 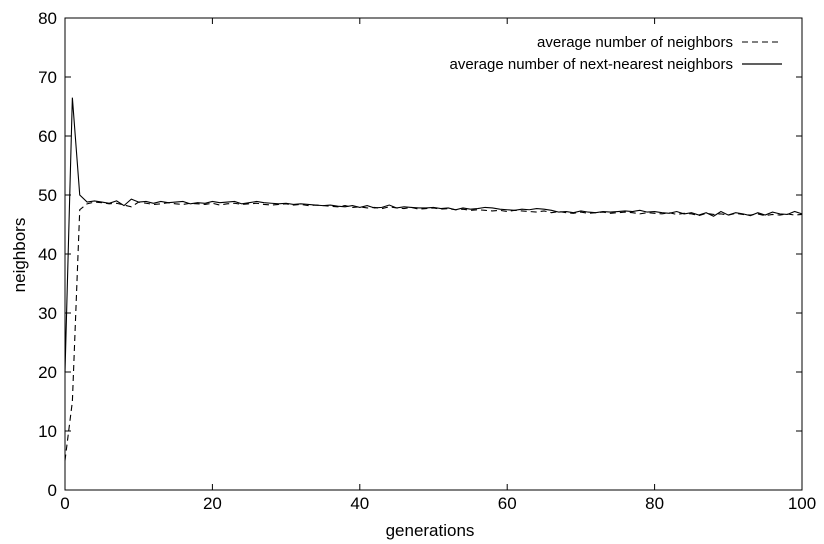 What do you see at coordinates (654, 503) in the screenshot?
I see `x-tick-label: 80` at bounding box center [654, 503].